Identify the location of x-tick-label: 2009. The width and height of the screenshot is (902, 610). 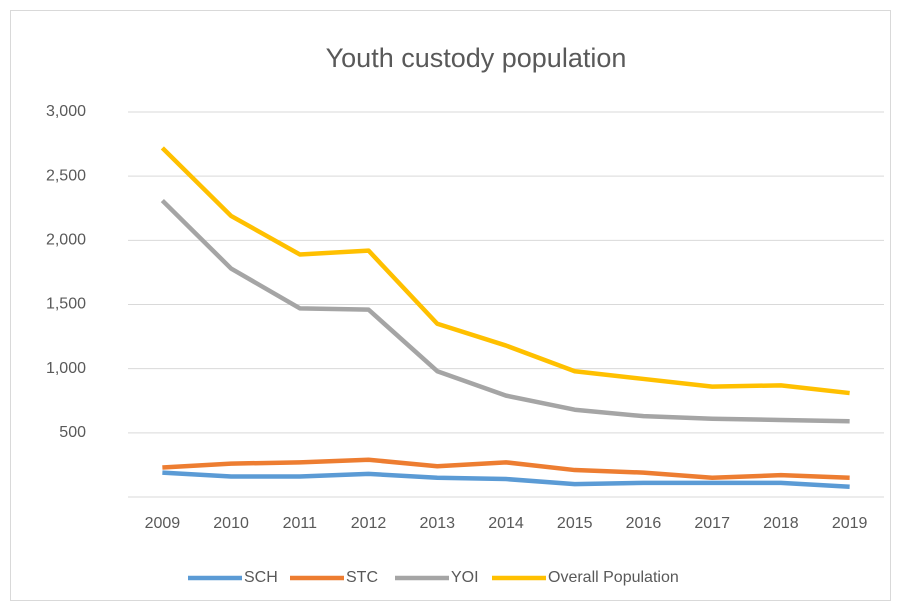
(163, 523).